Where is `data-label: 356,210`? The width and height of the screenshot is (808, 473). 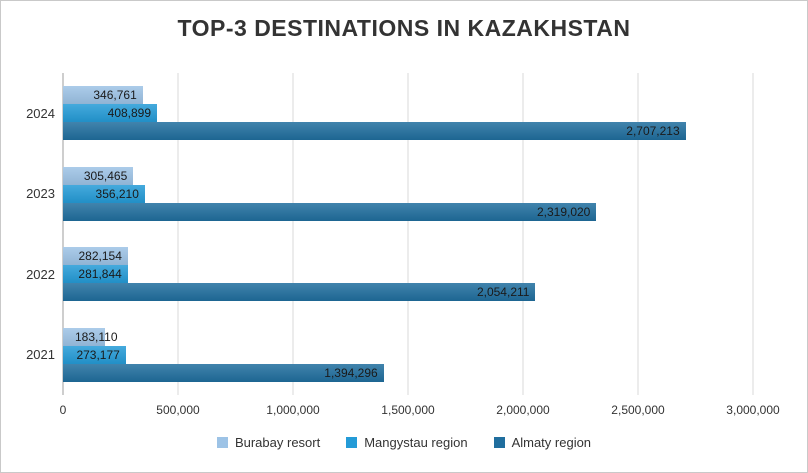
data-label: 356,210 is located at coordinates (117, 193).